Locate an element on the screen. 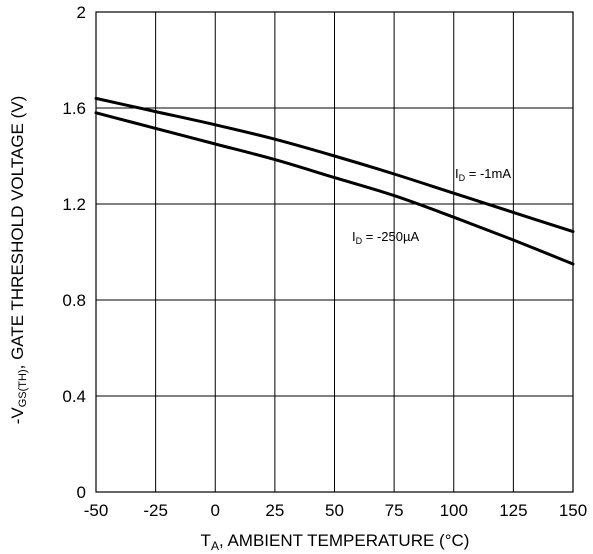 The width and height of the screenshot is (593, 554). y-tick-label: 1.2 is located at coordinates (74, 204).